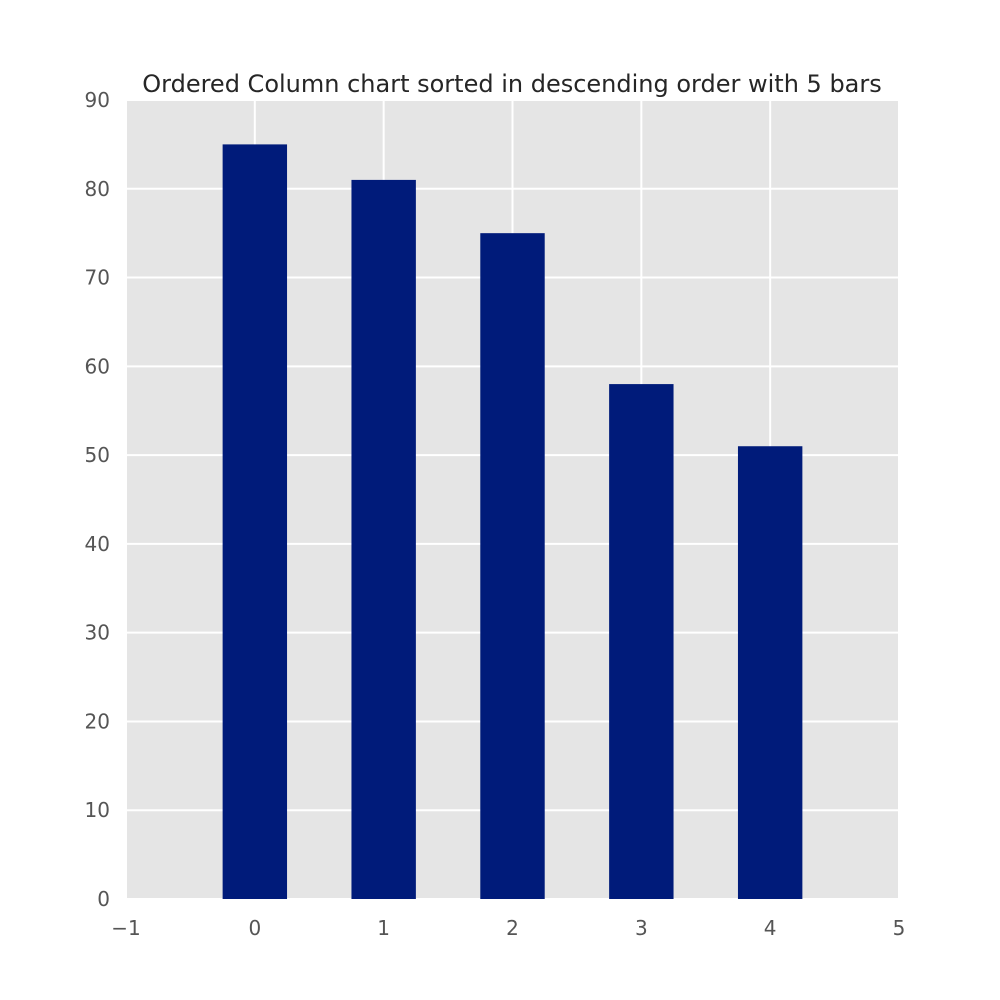 The image size is (1000, 1000). I want to click on y-tick-label: 50, so click(97, 455).